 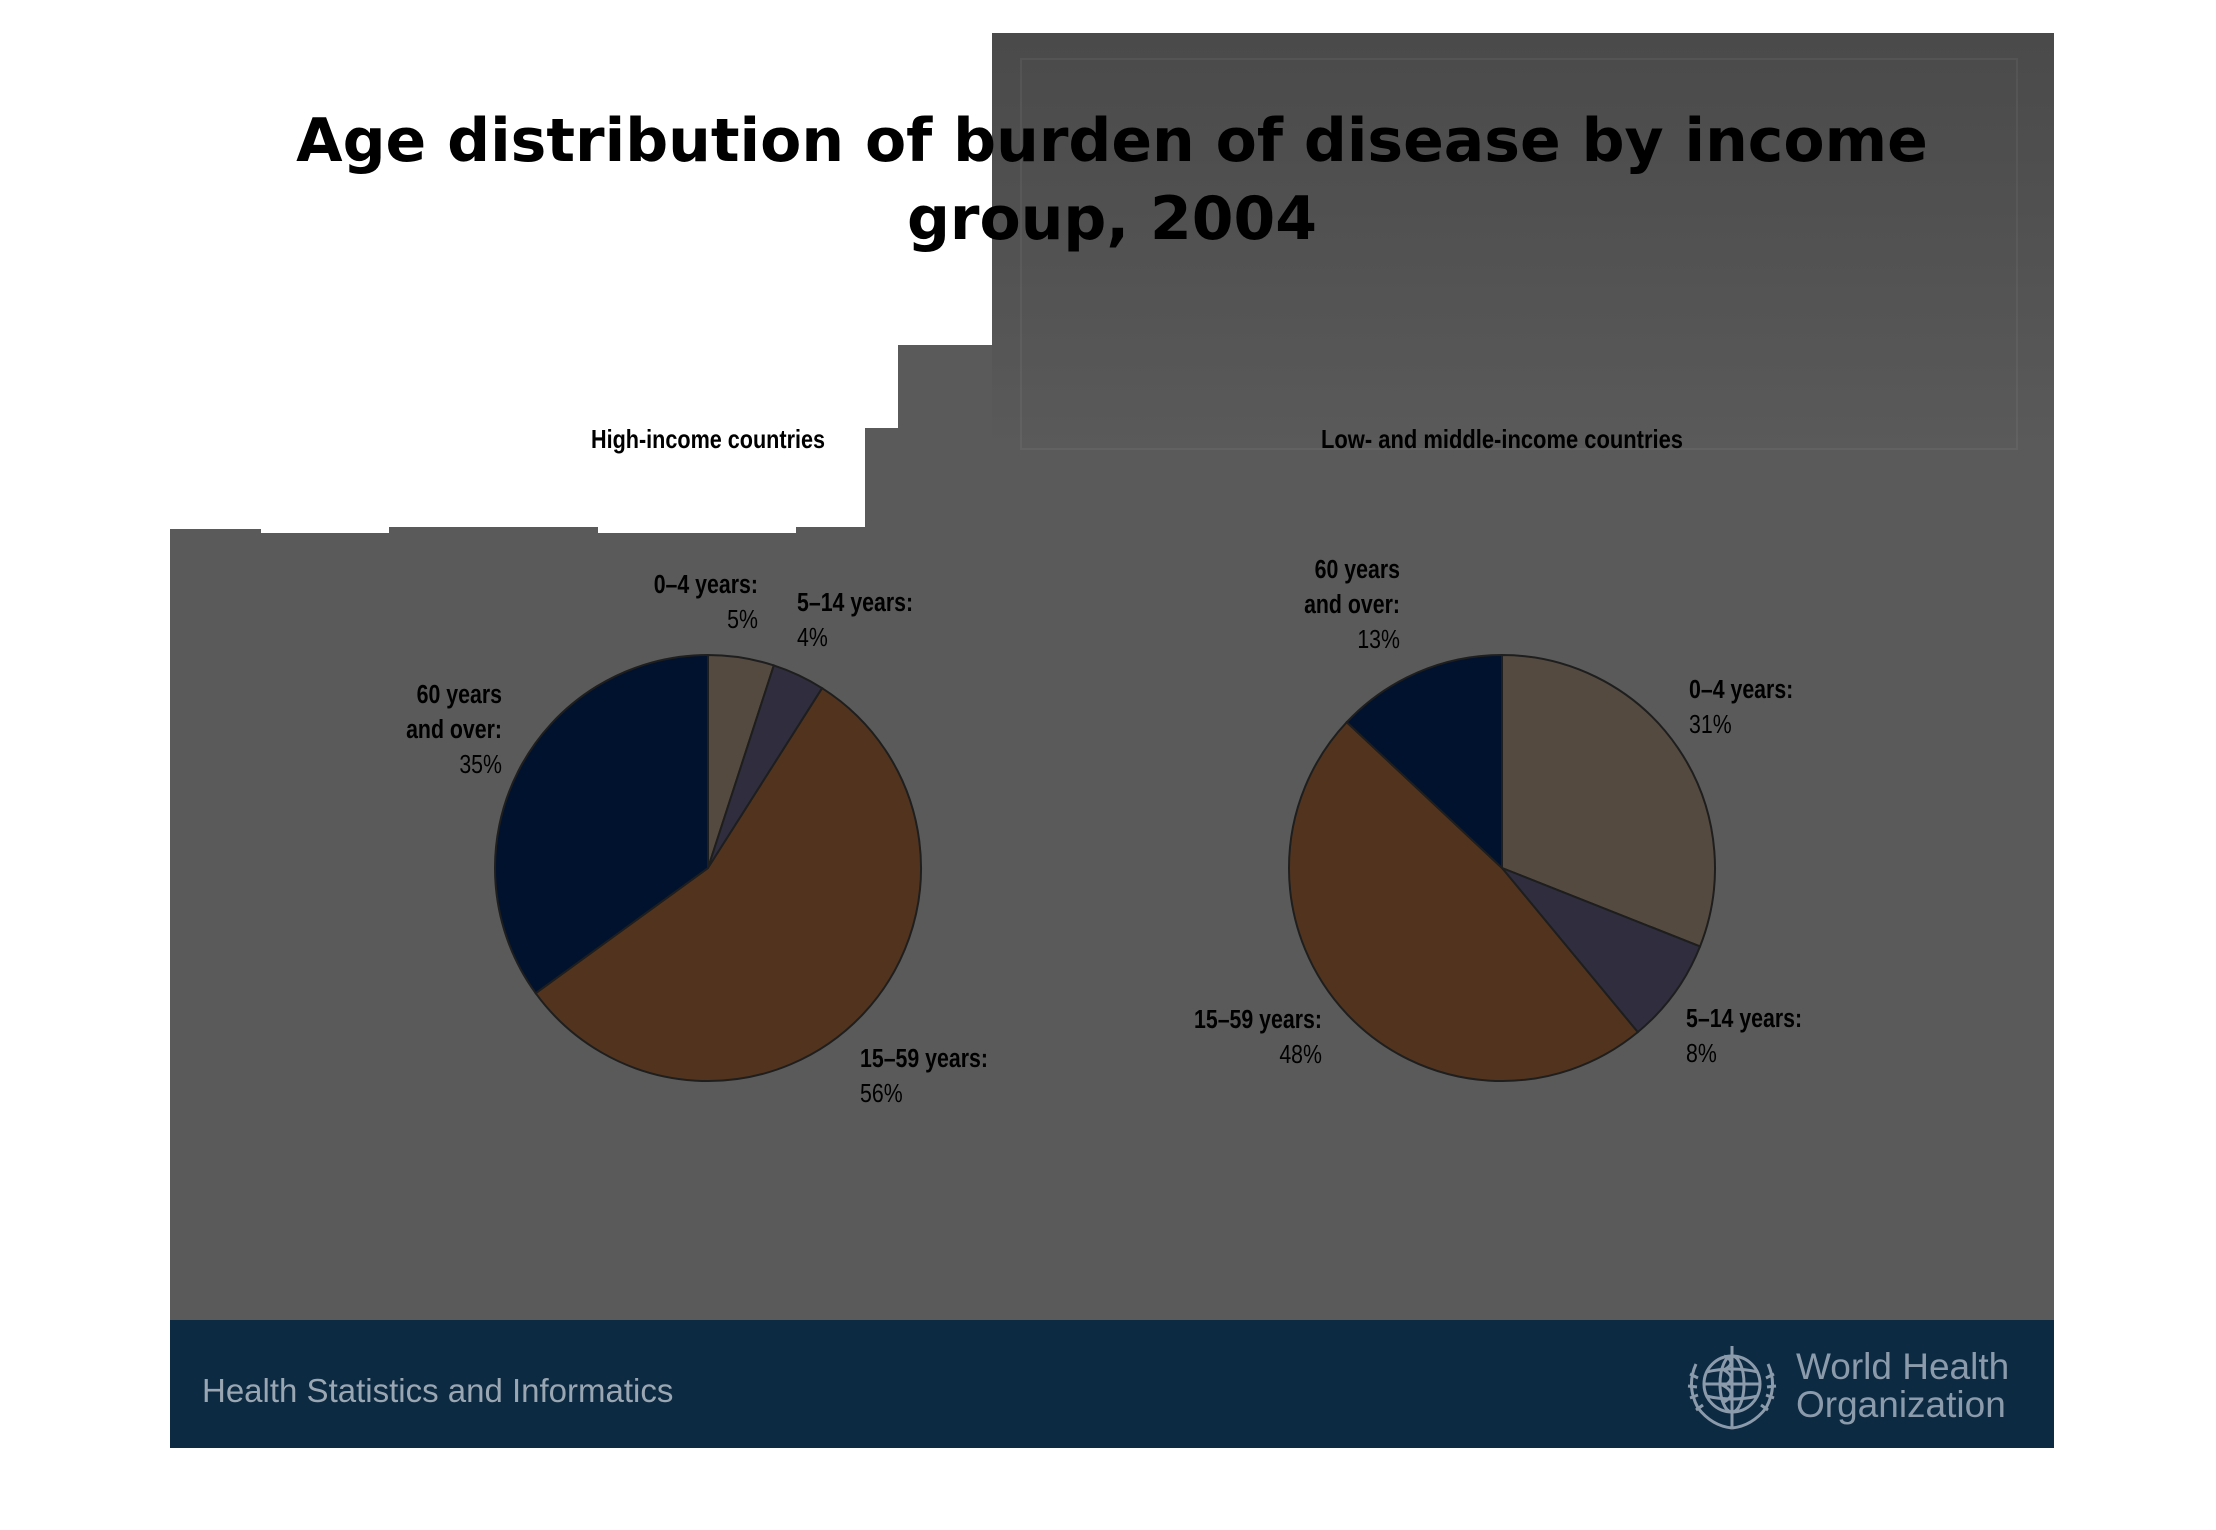 I want to click on slice-value-label: 35%, so click(x=480, y=765).